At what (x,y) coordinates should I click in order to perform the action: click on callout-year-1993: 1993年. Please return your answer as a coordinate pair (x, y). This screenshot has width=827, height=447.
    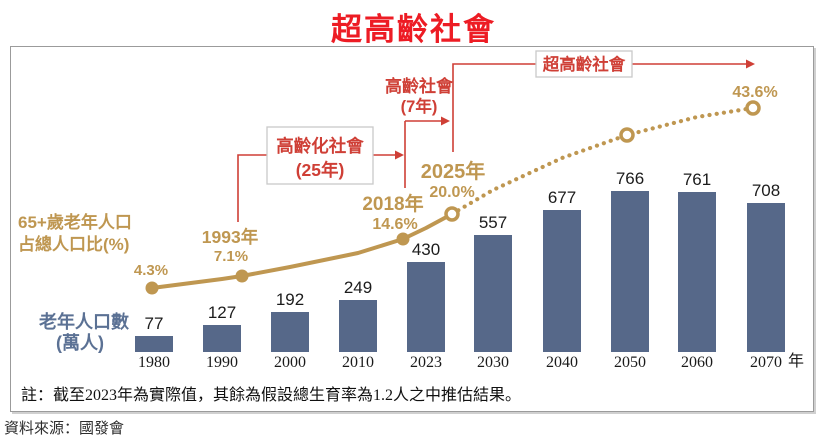
    Looking at the image, I should click on (230, 237).